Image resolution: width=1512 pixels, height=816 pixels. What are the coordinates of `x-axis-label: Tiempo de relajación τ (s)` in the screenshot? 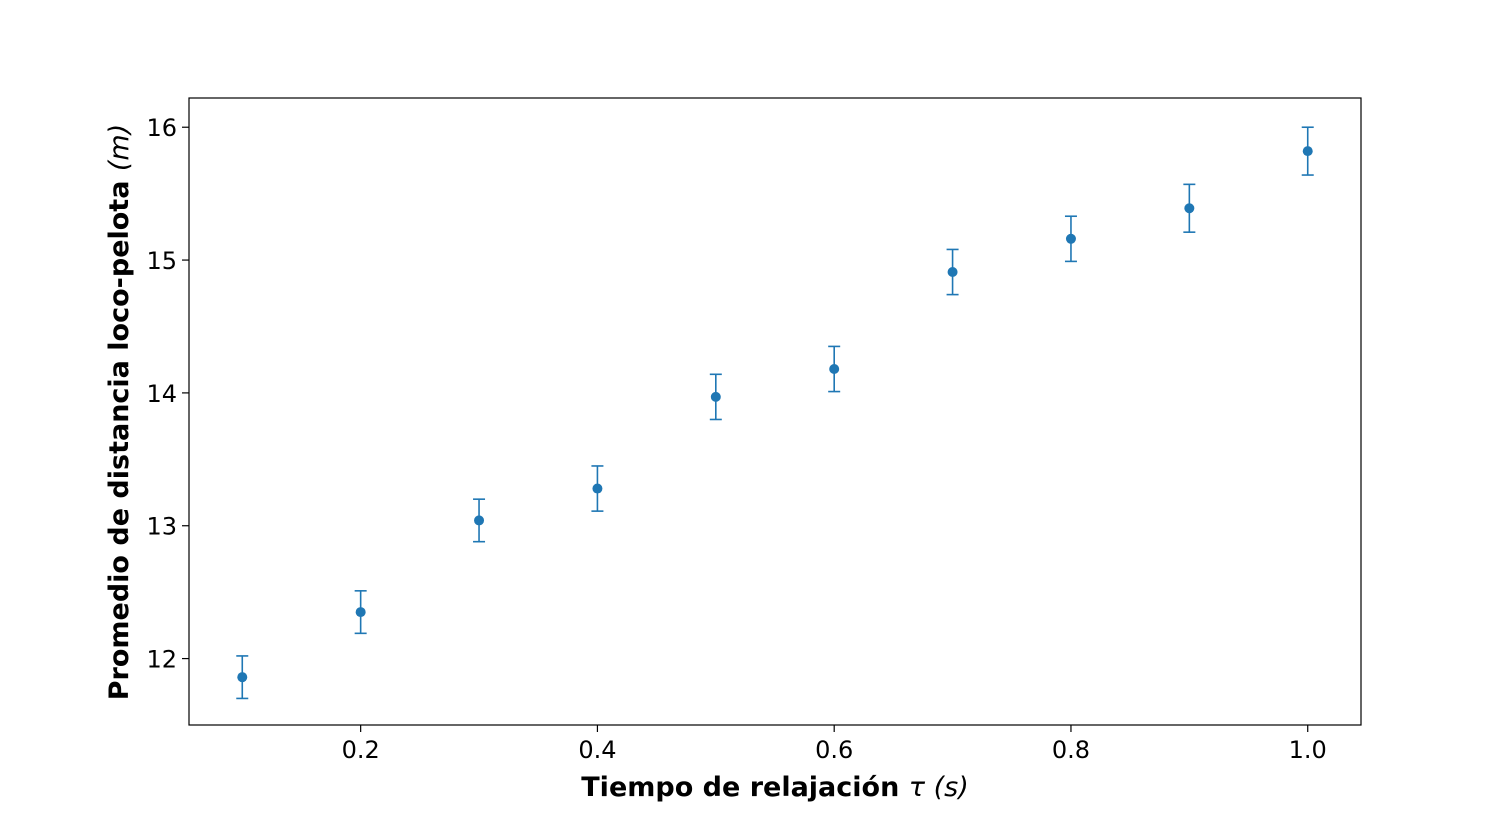 It's located at (774, 787).